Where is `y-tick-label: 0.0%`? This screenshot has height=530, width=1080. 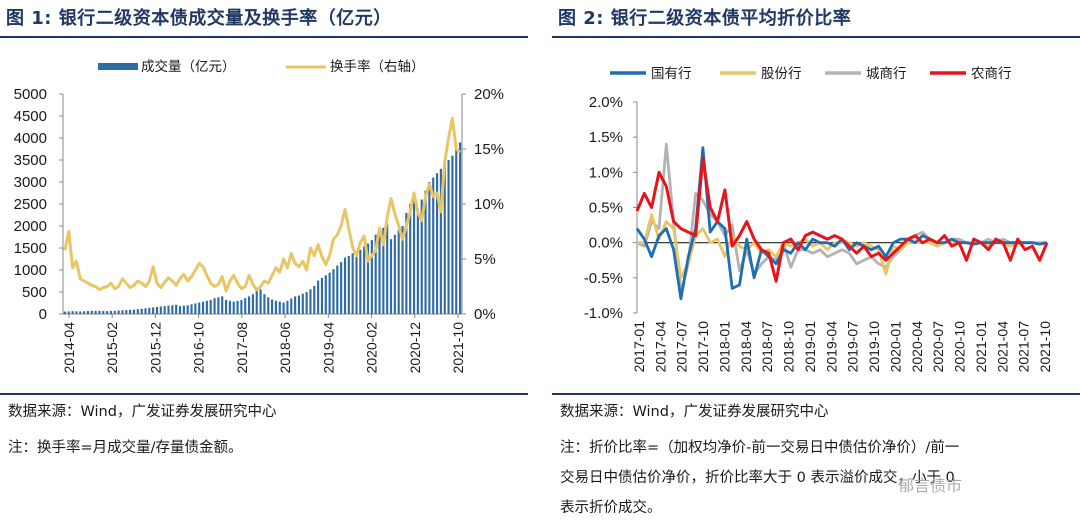
y-tick-label: 0.0% is located at coordinates (606, 243).